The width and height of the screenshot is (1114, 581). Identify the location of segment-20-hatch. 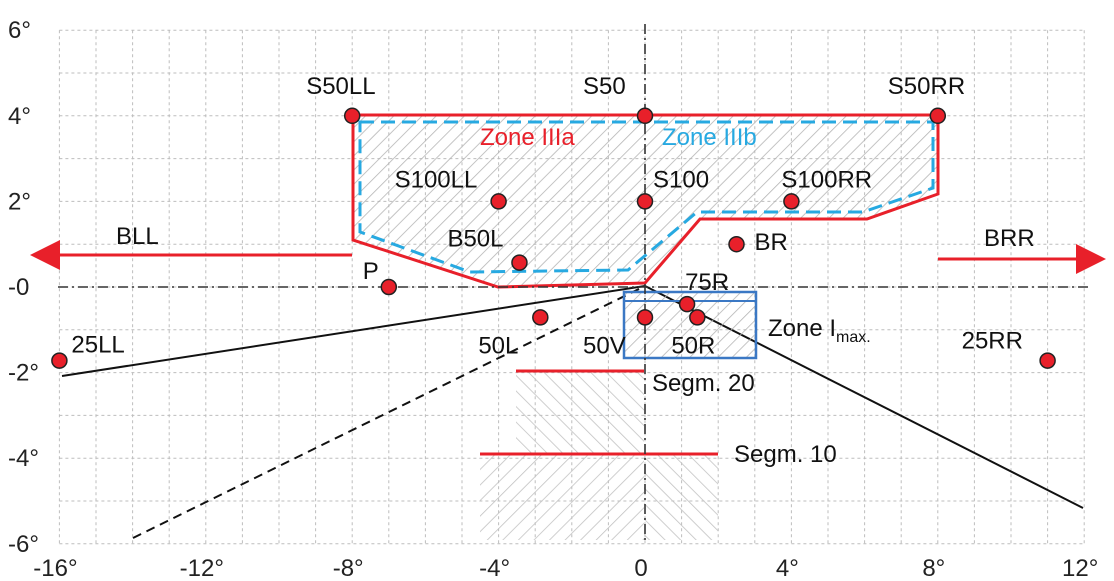
(580, 412).